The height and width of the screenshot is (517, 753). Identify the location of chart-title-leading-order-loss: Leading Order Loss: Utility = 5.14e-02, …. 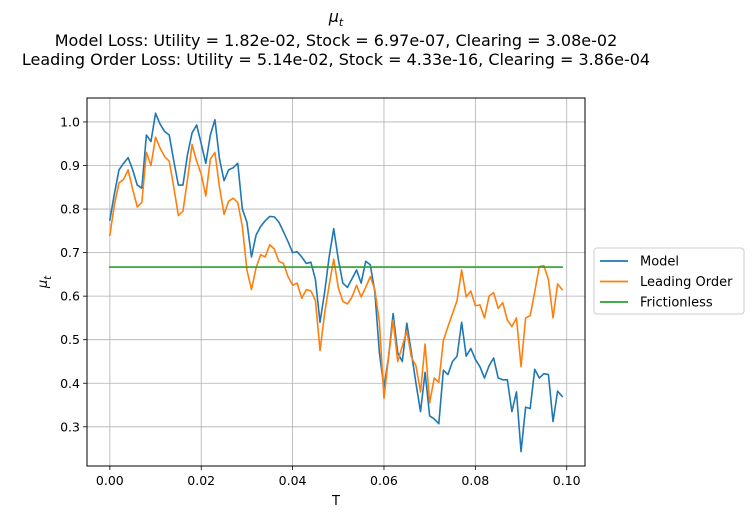
(336, 59).